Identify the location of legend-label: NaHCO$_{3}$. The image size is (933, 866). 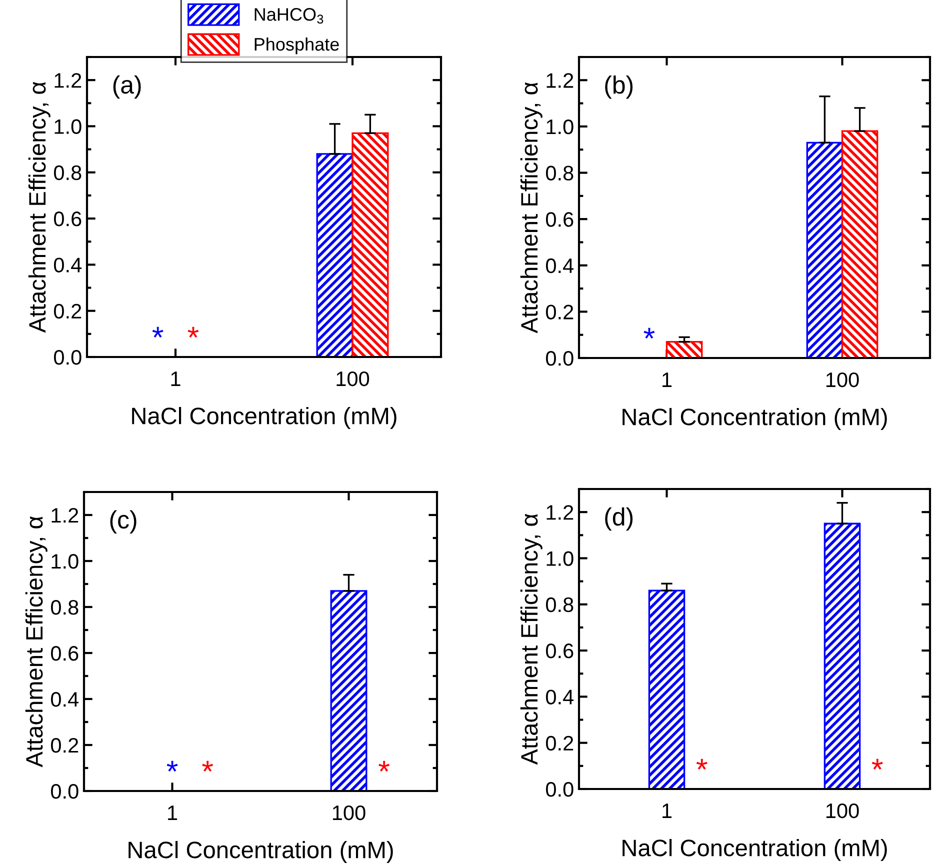
(289, 16).